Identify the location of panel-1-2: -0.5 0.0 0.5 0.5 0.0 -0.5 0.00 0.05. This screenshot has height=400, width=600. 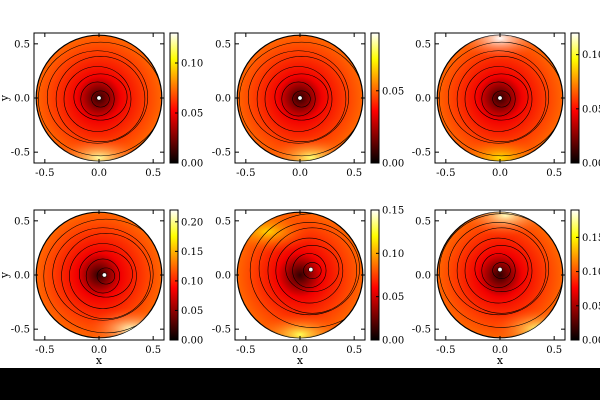
(308, 105).